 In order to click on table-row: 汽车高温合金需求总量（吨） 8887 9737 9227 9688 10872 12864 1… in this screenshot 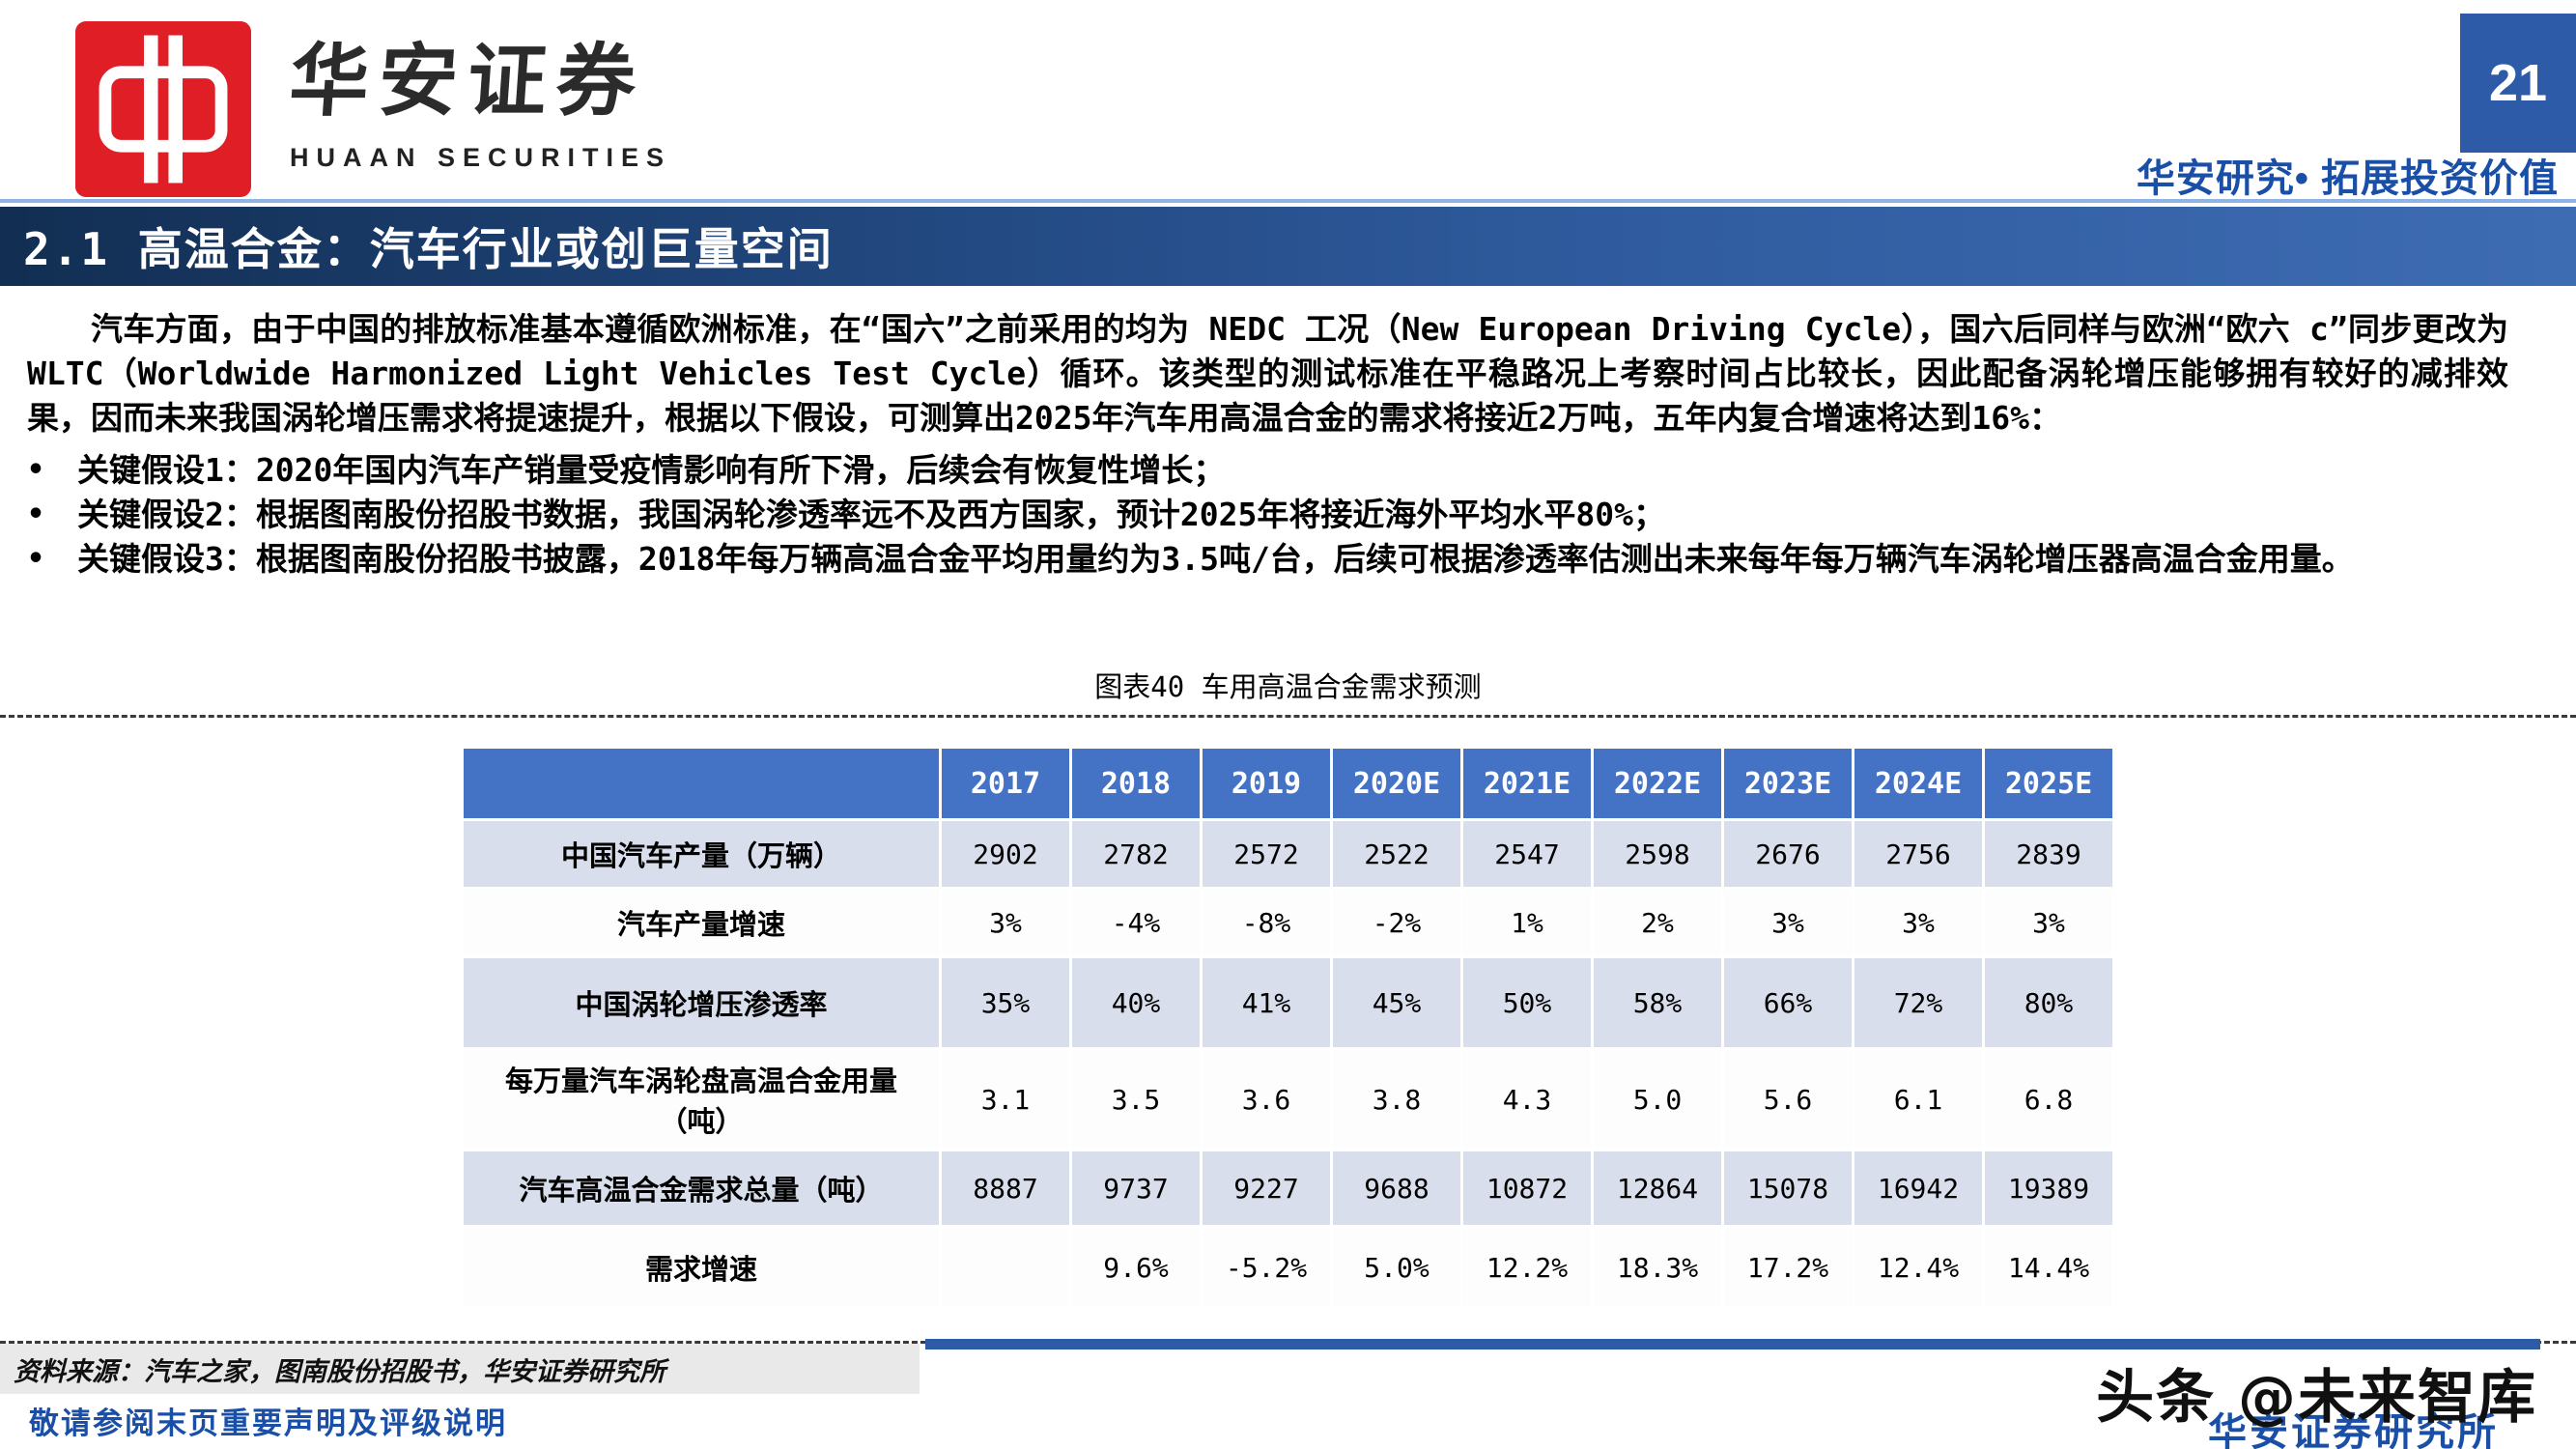, I will do `click(1288, 1188)`.